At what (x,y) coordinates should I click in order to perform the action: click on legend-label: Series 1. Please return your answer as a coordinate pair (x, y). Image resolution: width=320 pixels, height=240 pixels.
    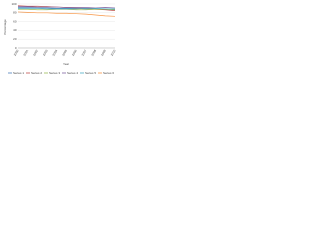
    Looking at the image, I should click on (18, 73).